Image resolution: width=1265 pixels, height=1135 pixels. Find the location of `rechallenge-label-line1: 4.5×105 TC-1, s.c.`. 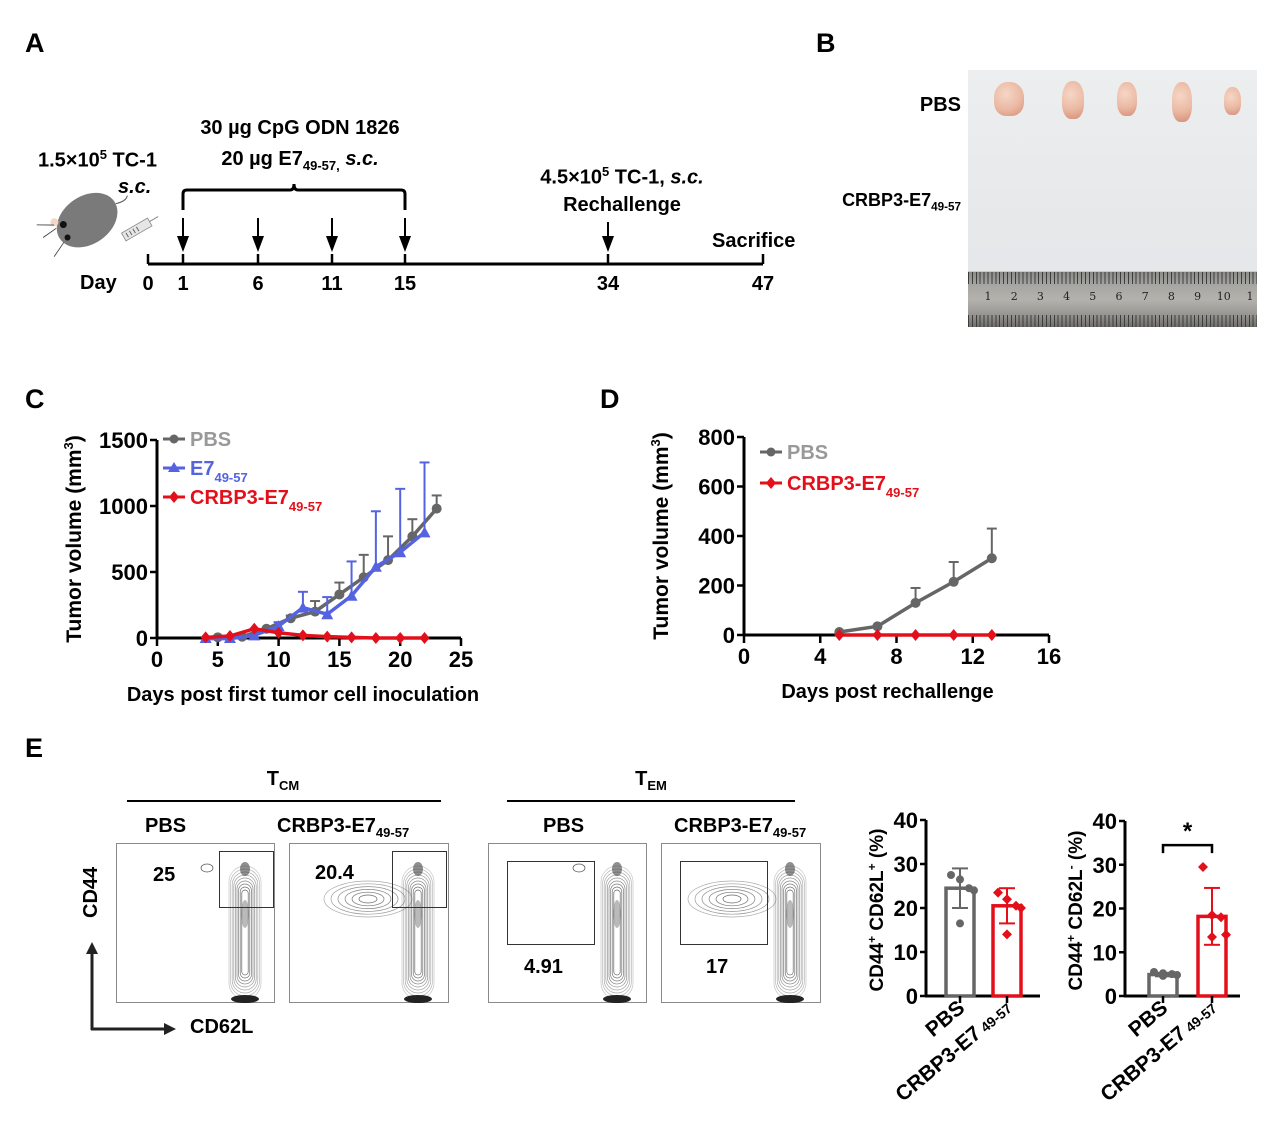

rechallenge-label-line1: 4.5×105 TC-1, s.c. is located at coordinates (621, 177).